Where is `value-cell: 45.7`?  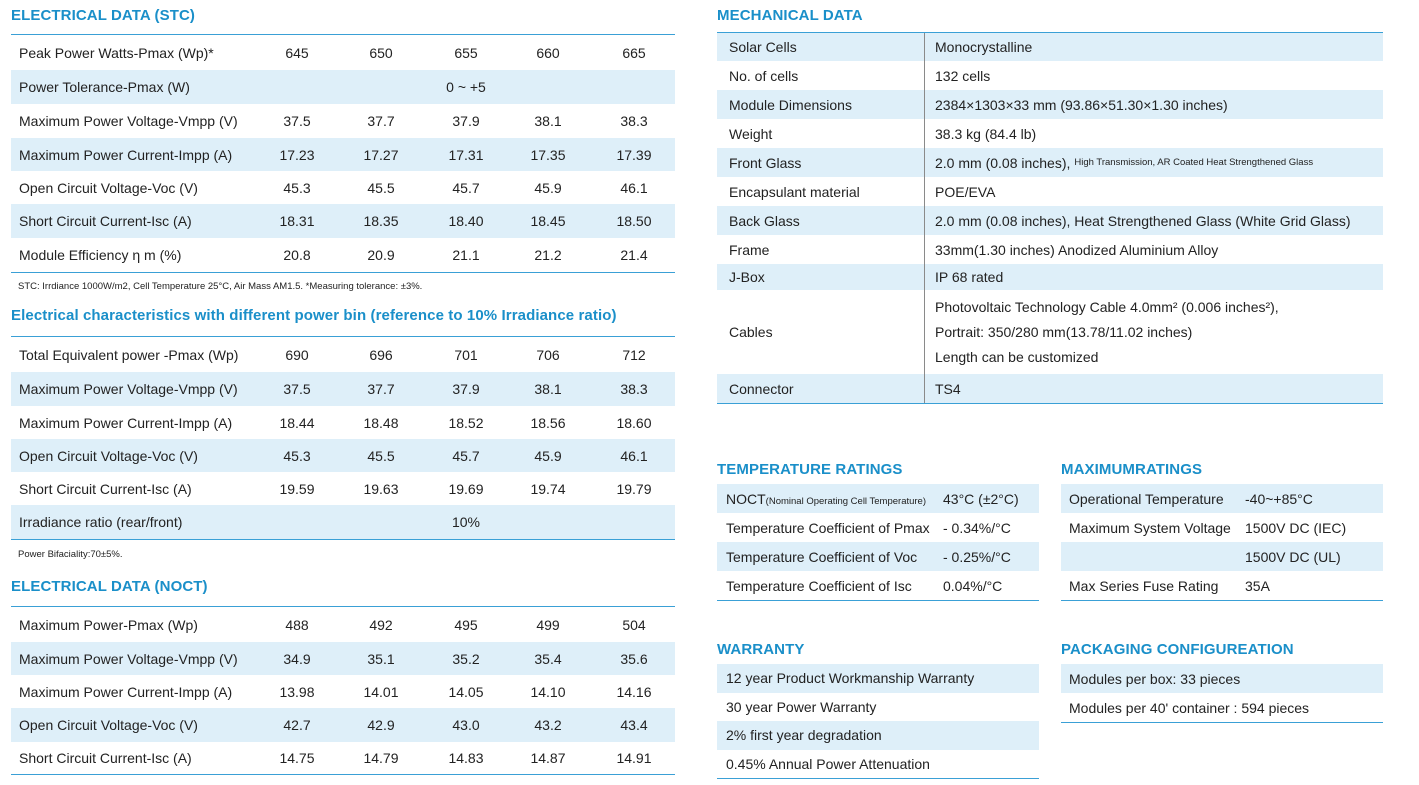
value-cell: 45.7 is located at coordinates (466, 187).